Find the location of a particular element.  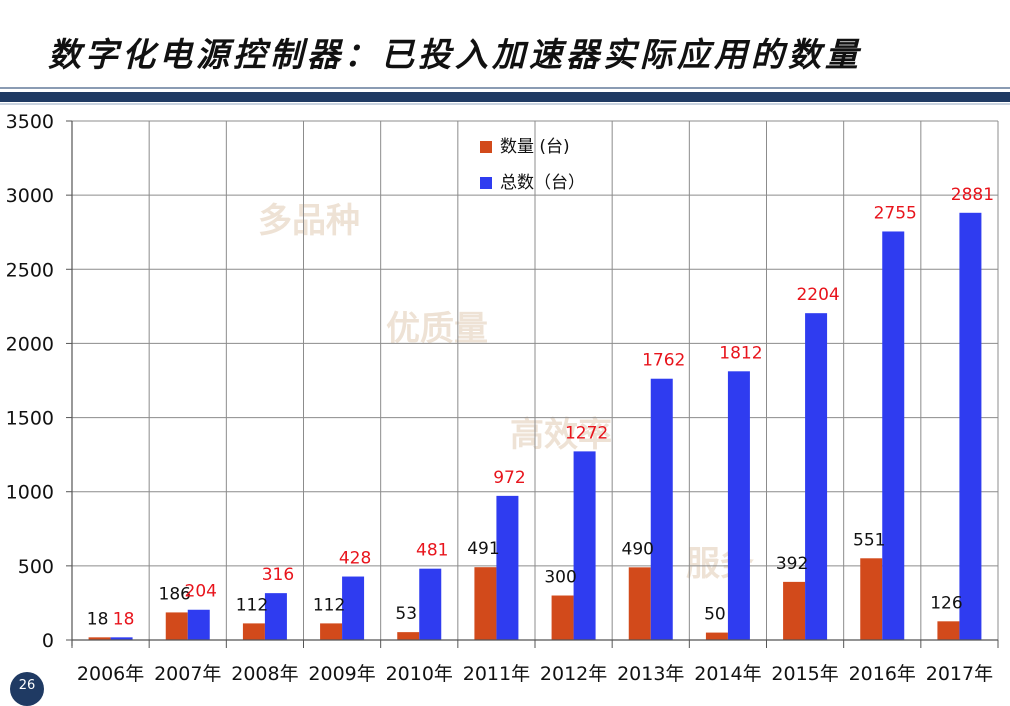

data-label-quantity: 491 is located at coordinates (483, 549).